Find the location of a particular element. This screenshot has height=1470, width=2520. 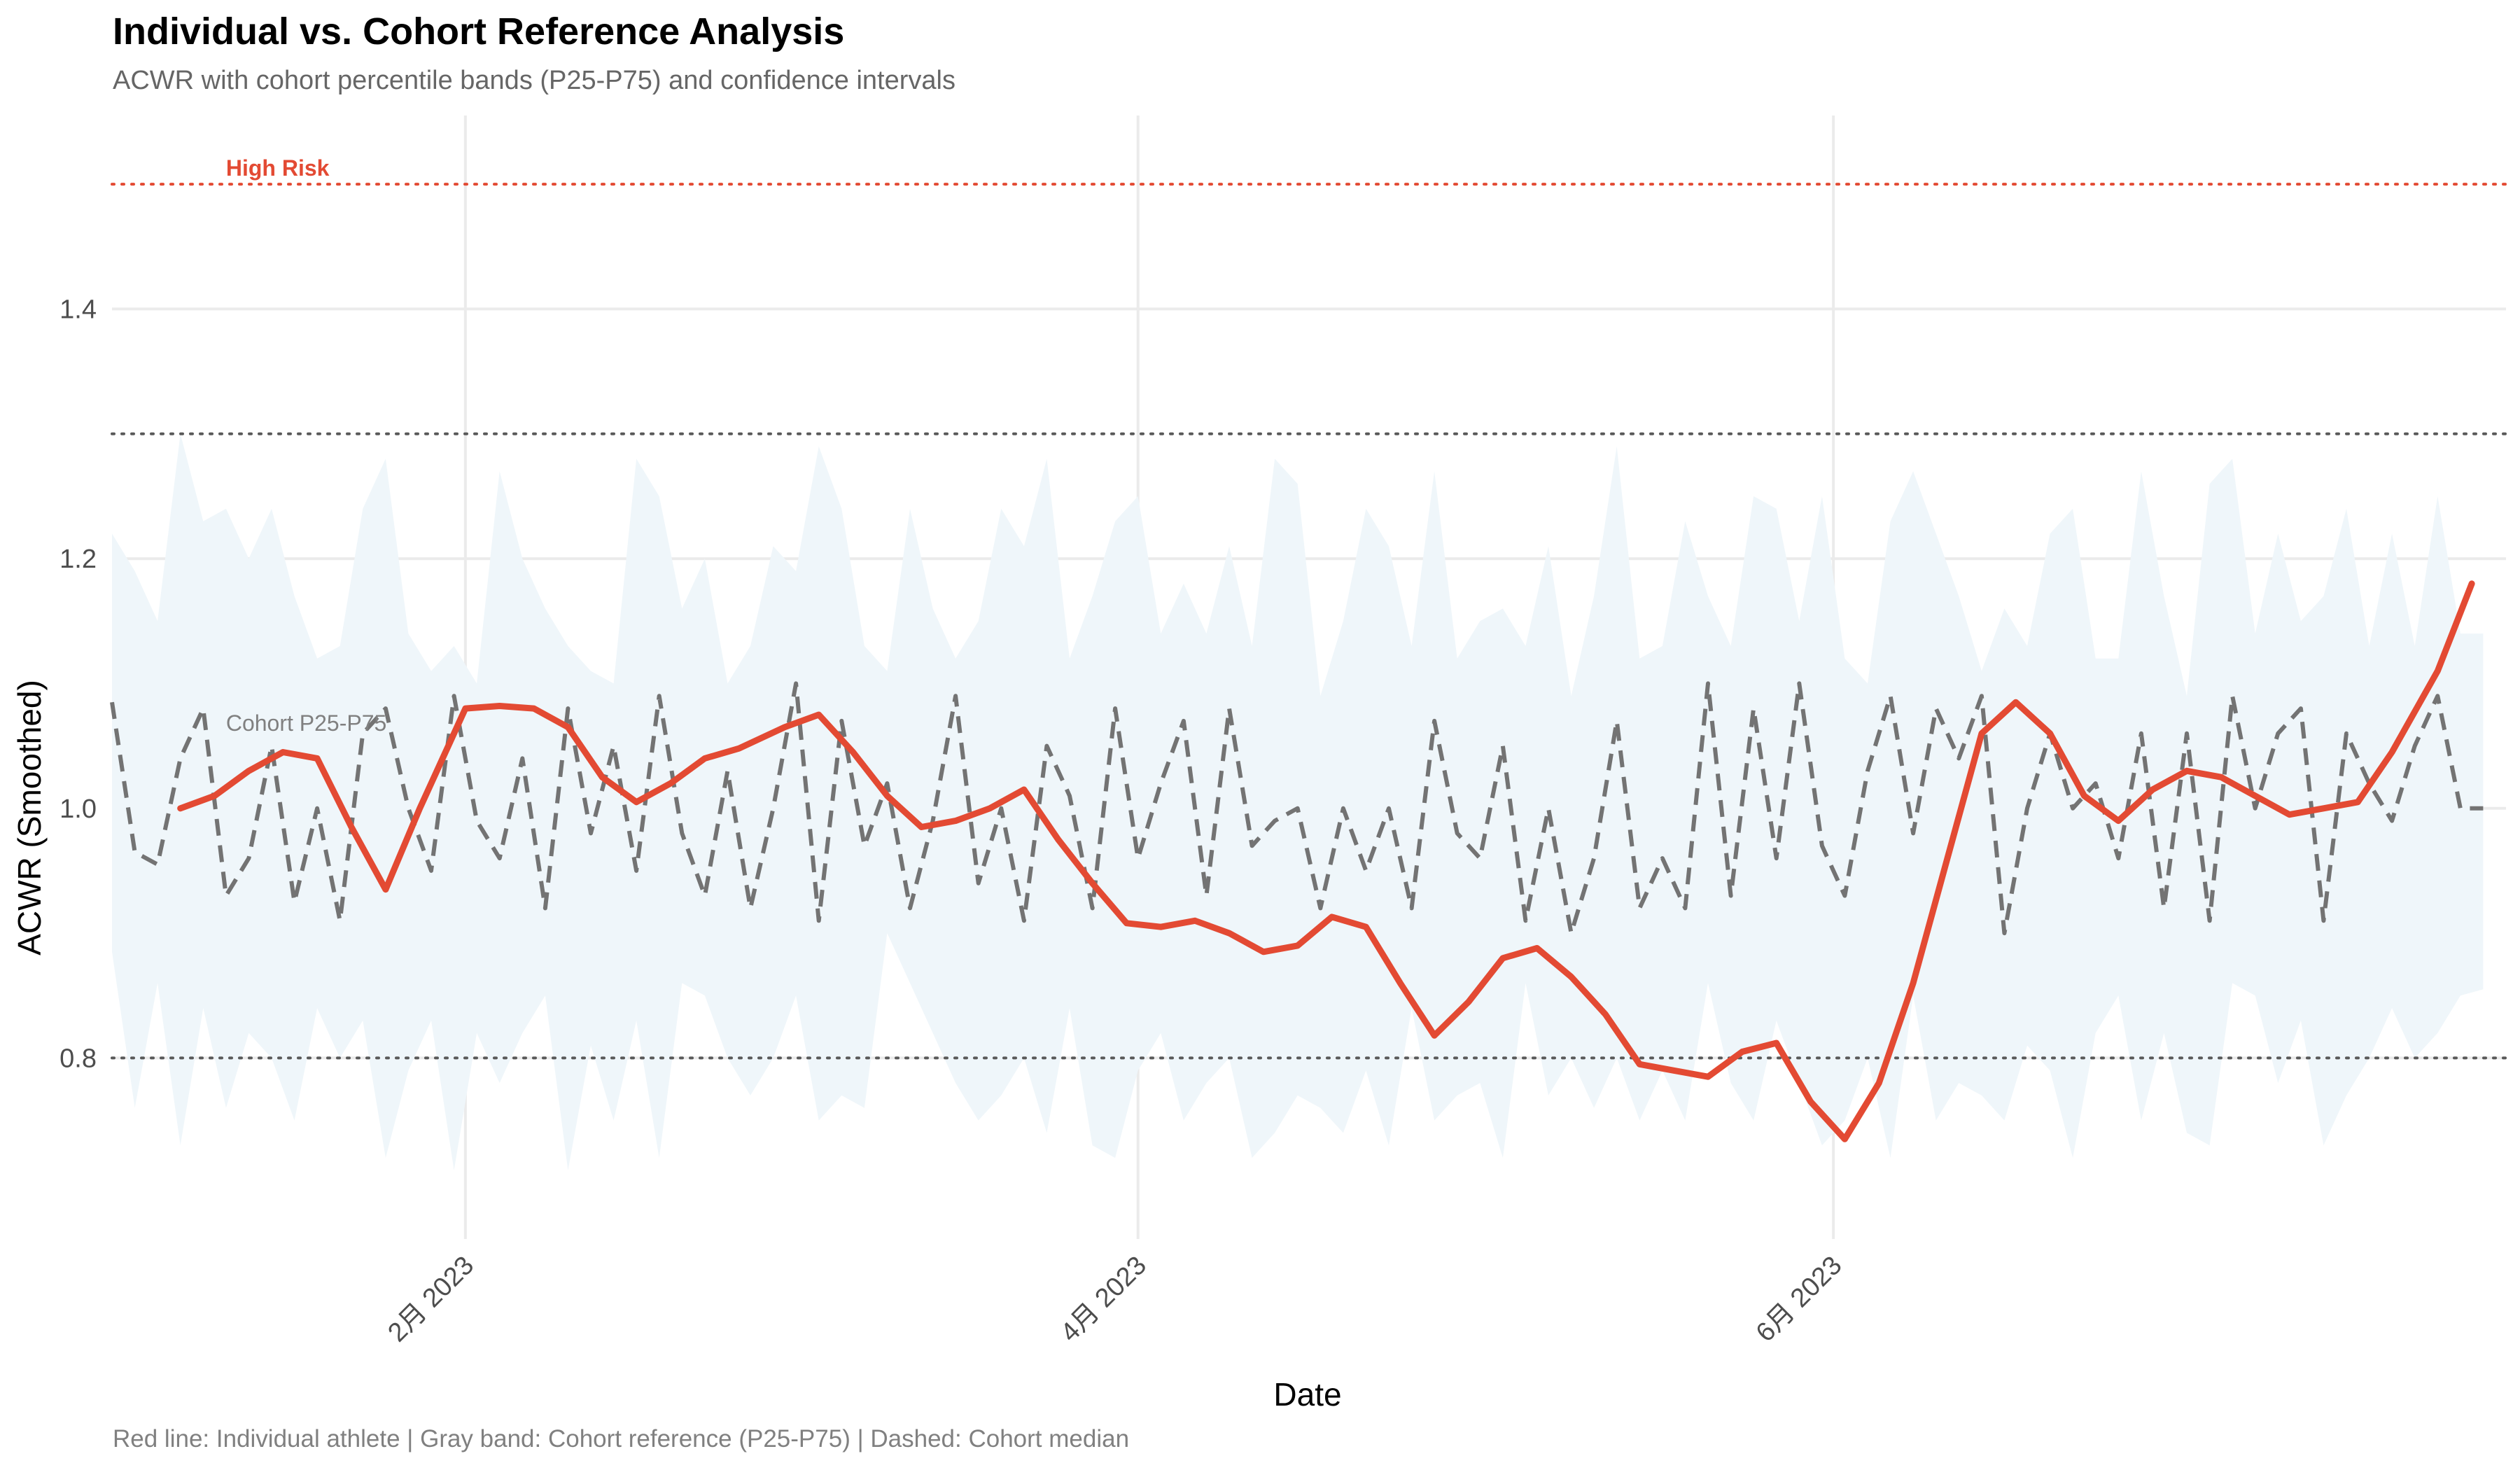

y-tick-label: 1.0 is located at coordinates (78, 809).